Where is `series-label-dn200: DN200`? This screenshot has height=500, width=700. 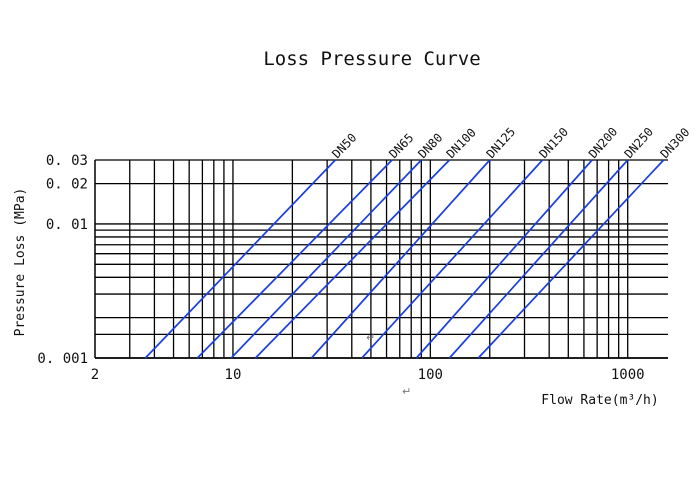 series-label-dn200: DN200 is located at coordinates (603, 143).